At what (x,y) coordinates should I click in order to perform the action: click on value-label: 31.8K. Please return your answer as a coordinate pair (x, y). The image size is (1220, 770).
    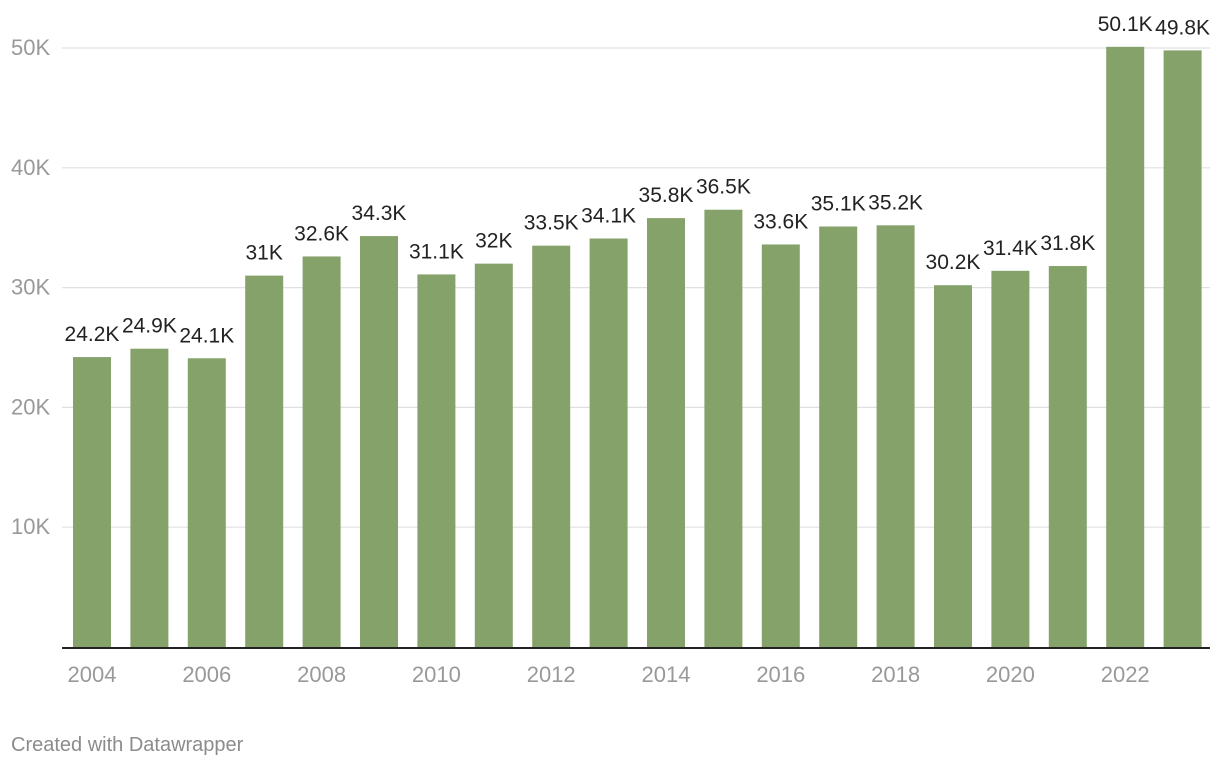
    Looking at the image, I should click on (1067, 243).